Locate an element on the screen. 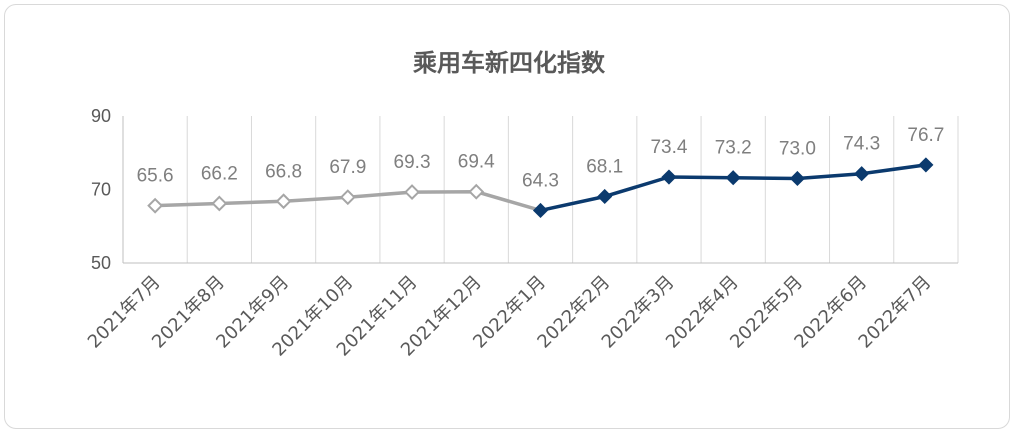 The image size is (1018, 437). y-tick-label: 90 is located at coordinates (101, 116).